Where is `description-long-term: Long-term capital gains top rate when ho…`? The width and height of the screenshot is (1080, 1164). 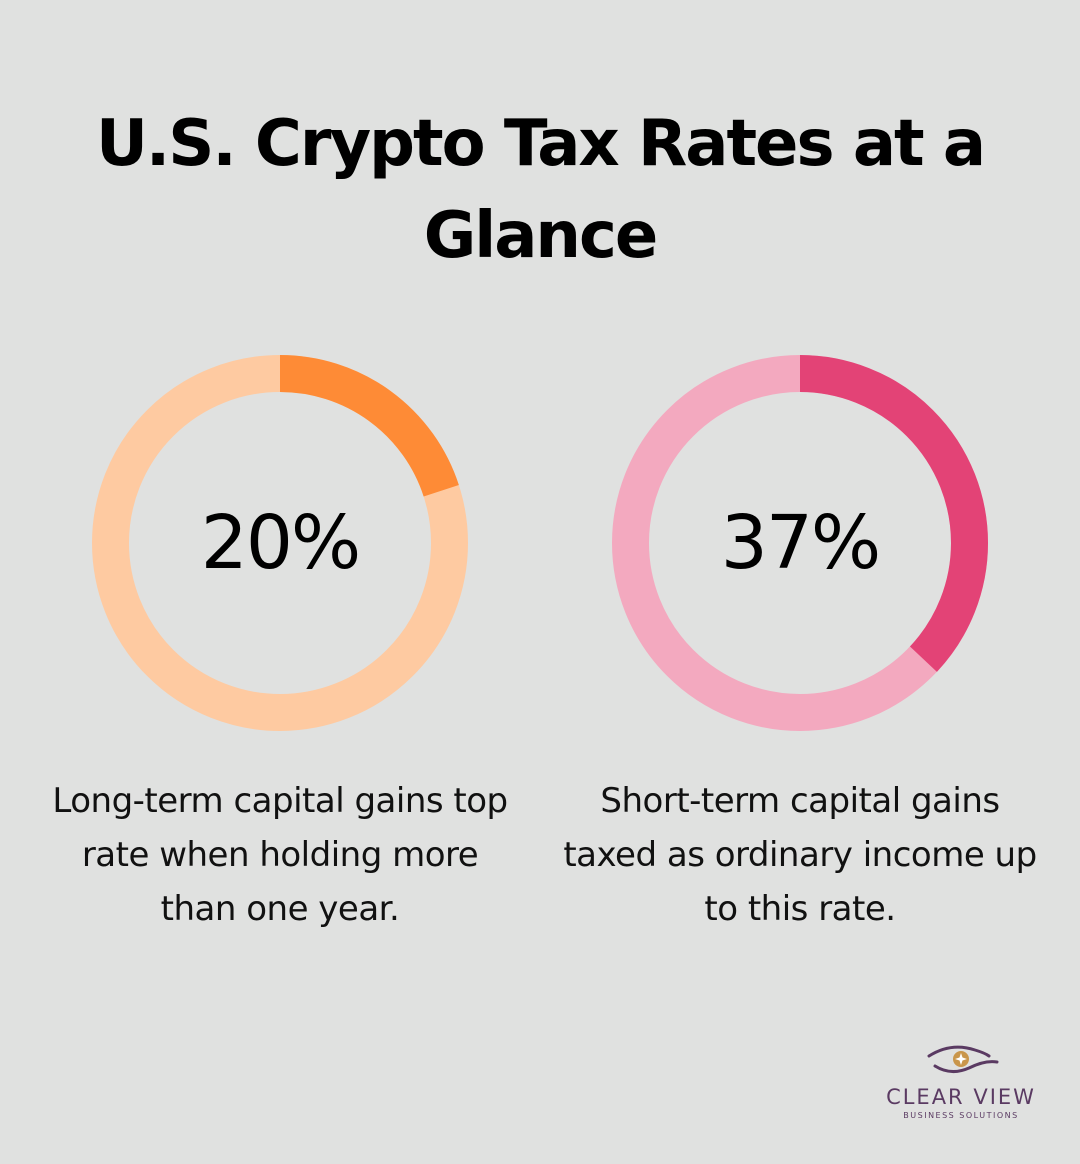
description-long-term: Long-term capital gains top rate when ho… is located at coordinates (280, 855).